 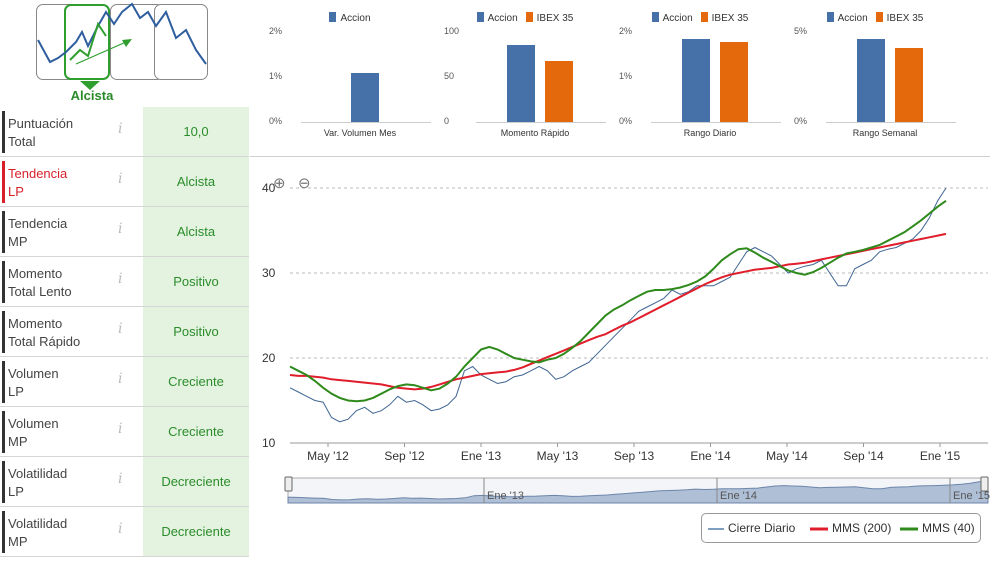 What do you see at coordinates (124, 432) in the screenshot?
I see `indicator-row: Volumen MP i Creciente` at bounding box center [124, 432].